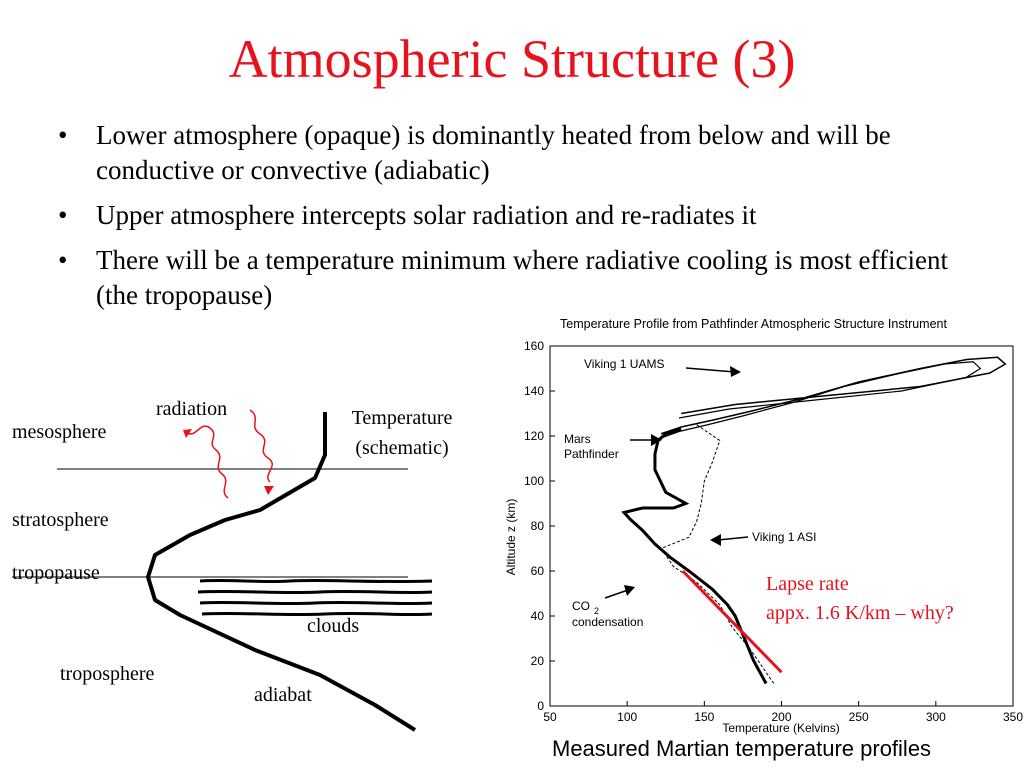 This screenshot has width=1024, height=768. I want to click on chart-caption: Measured Martian temperature profiles, so click(742, 748).